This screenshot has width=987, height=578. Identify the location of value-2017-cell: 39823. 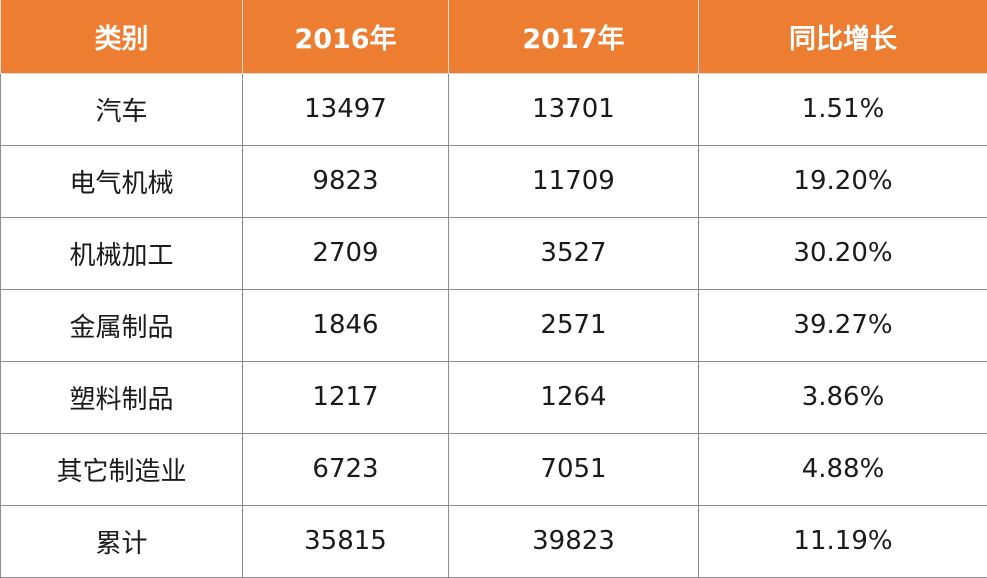
(574, 541).